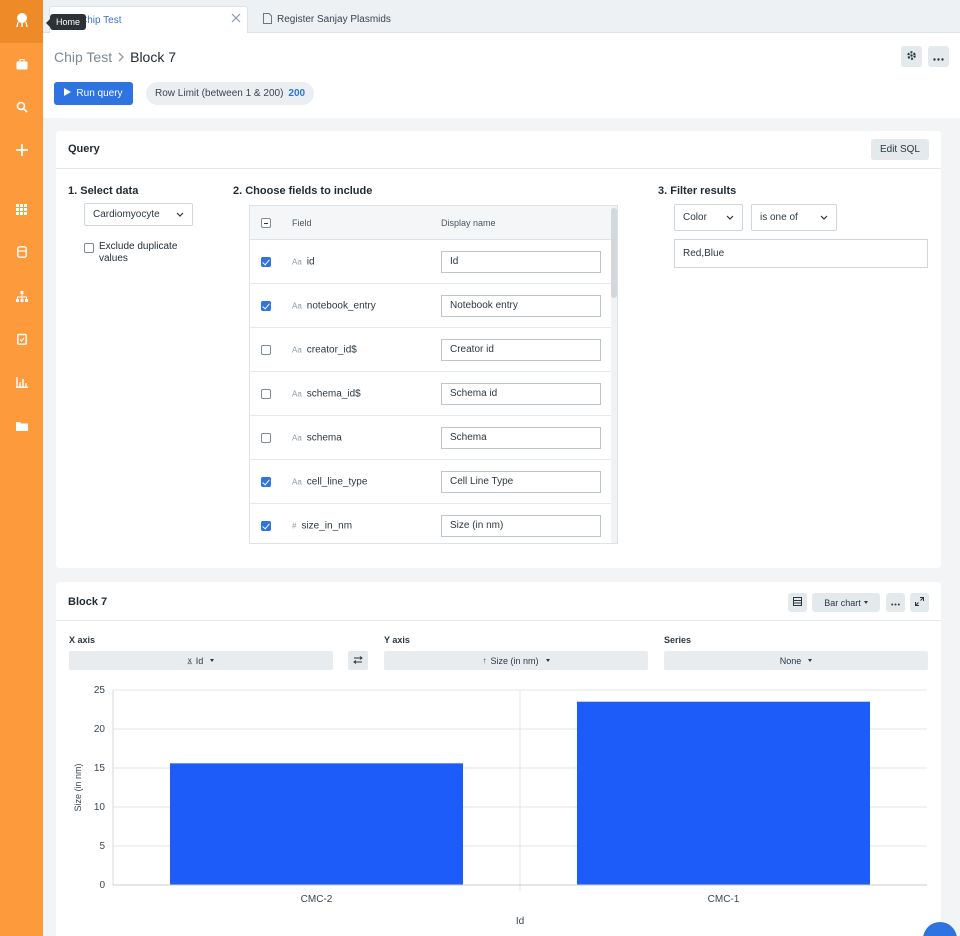 This screenshot has width=960, height=936. I want to click on run-query-button: Run query, so click(93, 93).